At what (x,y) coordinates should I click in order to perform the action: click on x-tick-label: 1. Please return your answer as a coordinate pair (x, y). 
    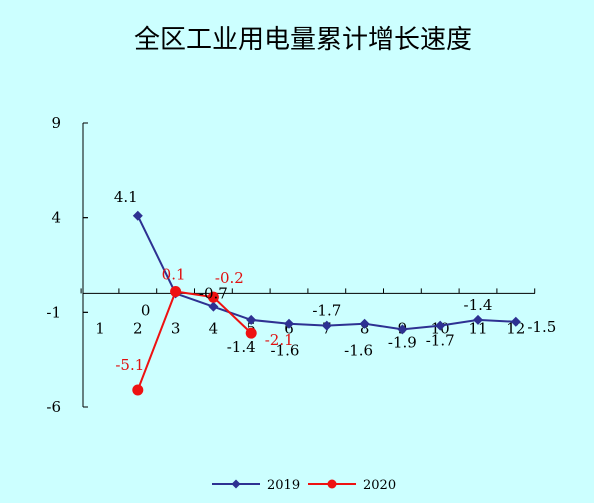
    Looking at the image, I should click on (100, 328).